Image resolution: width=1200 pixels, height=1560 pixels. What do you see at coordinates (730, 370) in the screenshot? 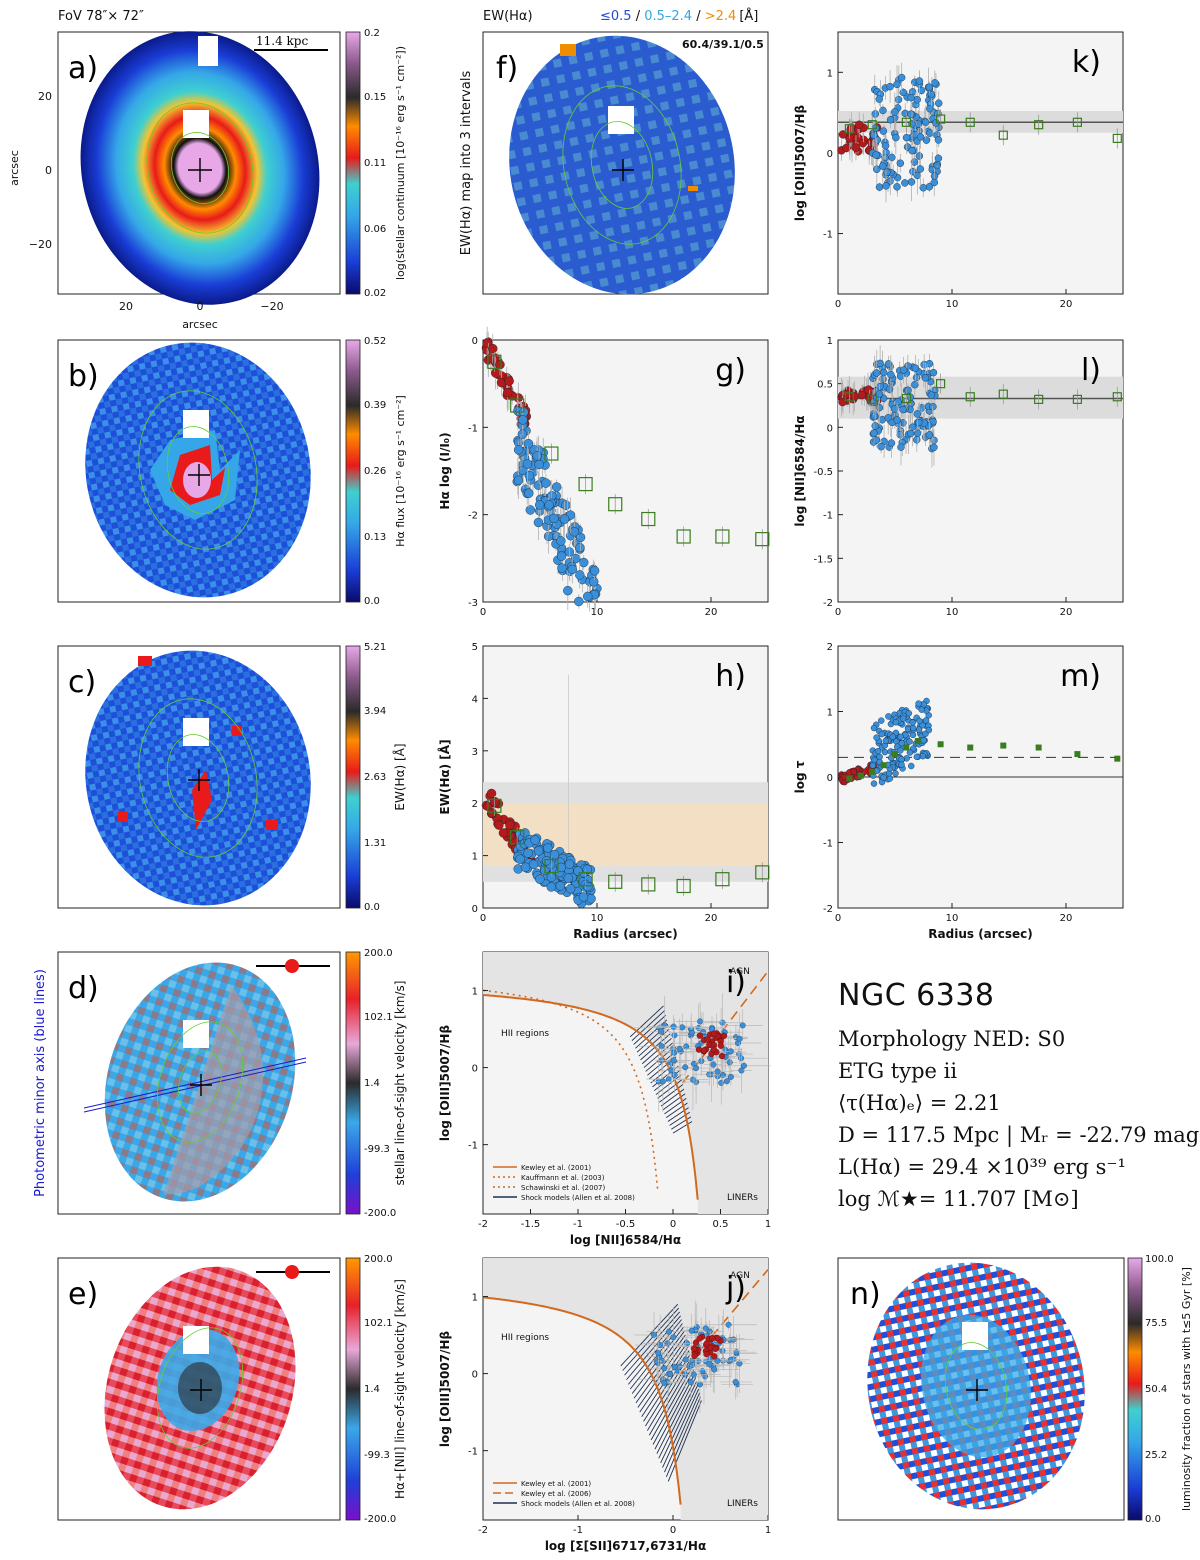
I see `g-panel-label: g)` at bounding box center [730, 370].